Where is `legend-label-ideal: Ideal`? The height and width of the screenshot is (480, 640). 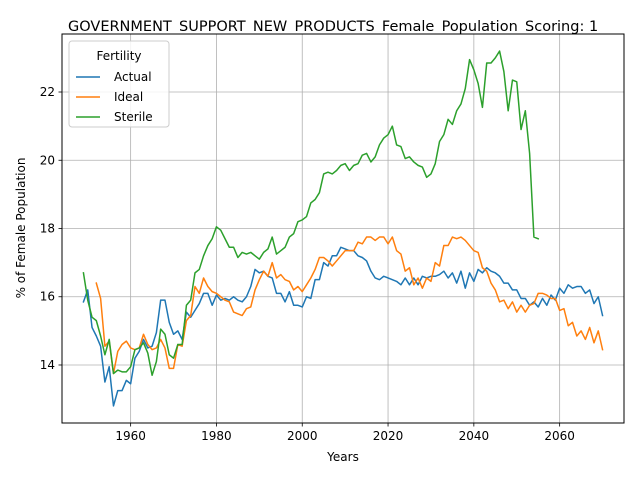
legend-label-ideal: Ideal is located at coordinates (128, 97).